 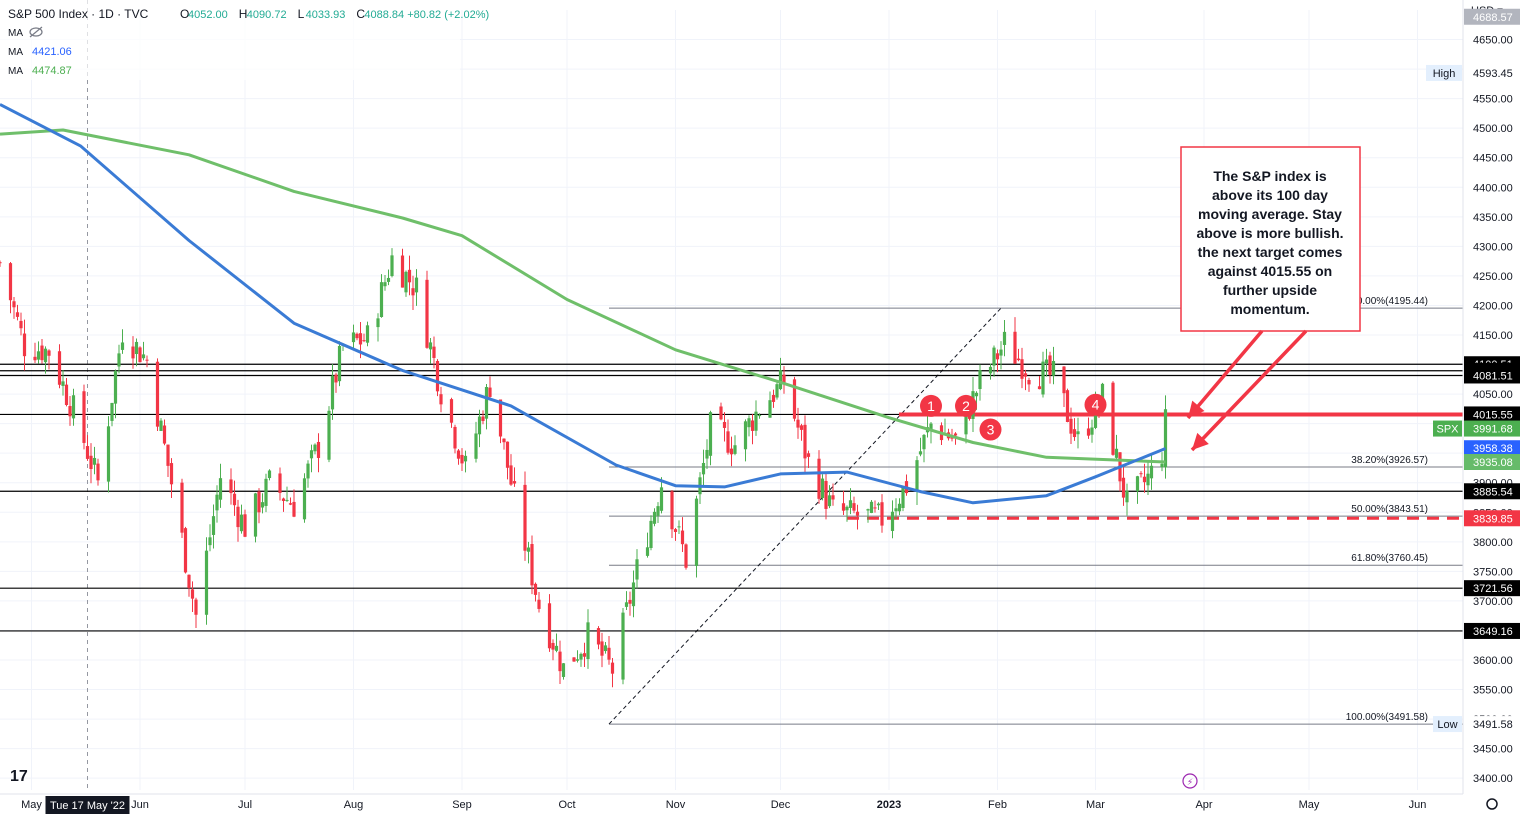 What do you see at coordinates (805, 516) in the screenshot?
I see `fib-trend-line` at bounding box center [805, 516].